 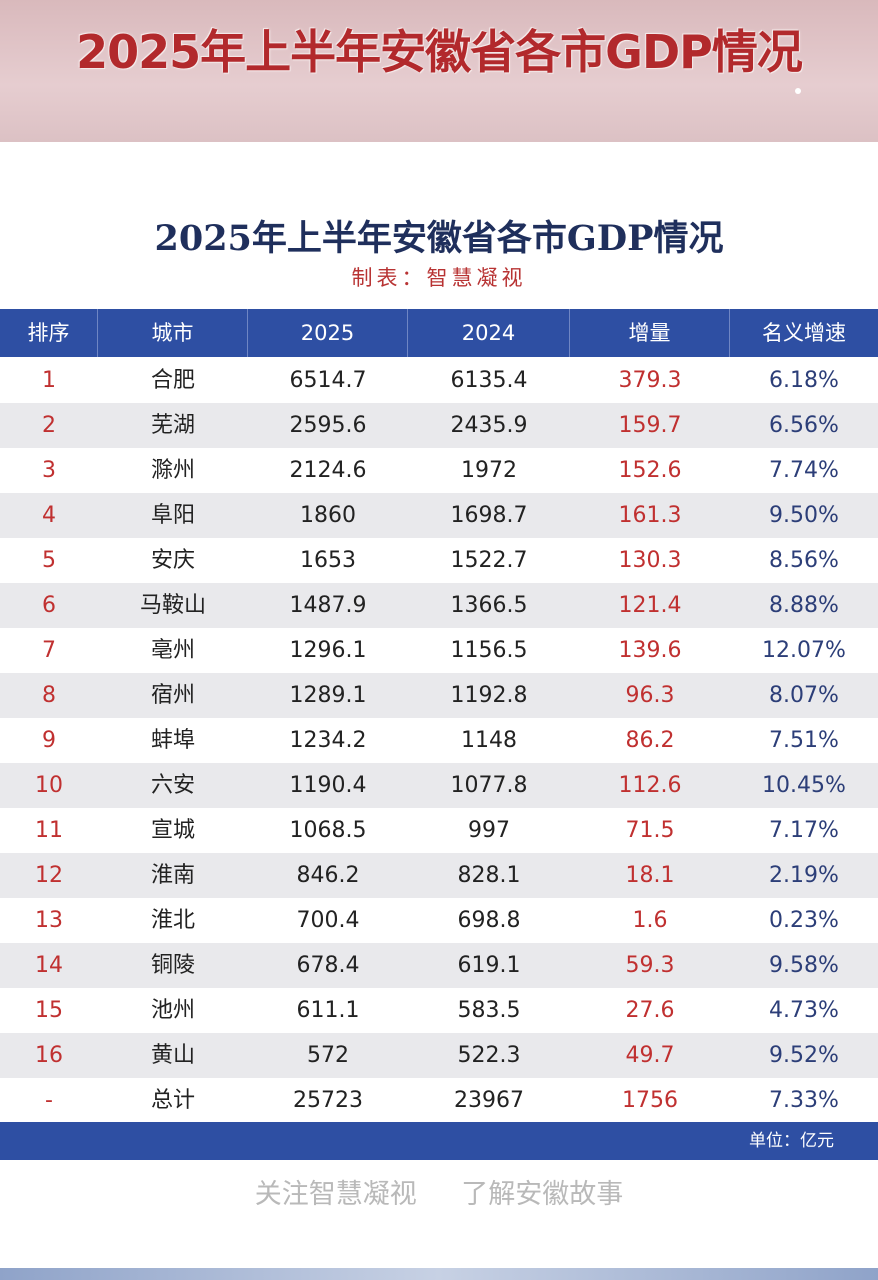 I want to click on watermark-left: 关注智慧凝视, so click(x=335, y=1194).